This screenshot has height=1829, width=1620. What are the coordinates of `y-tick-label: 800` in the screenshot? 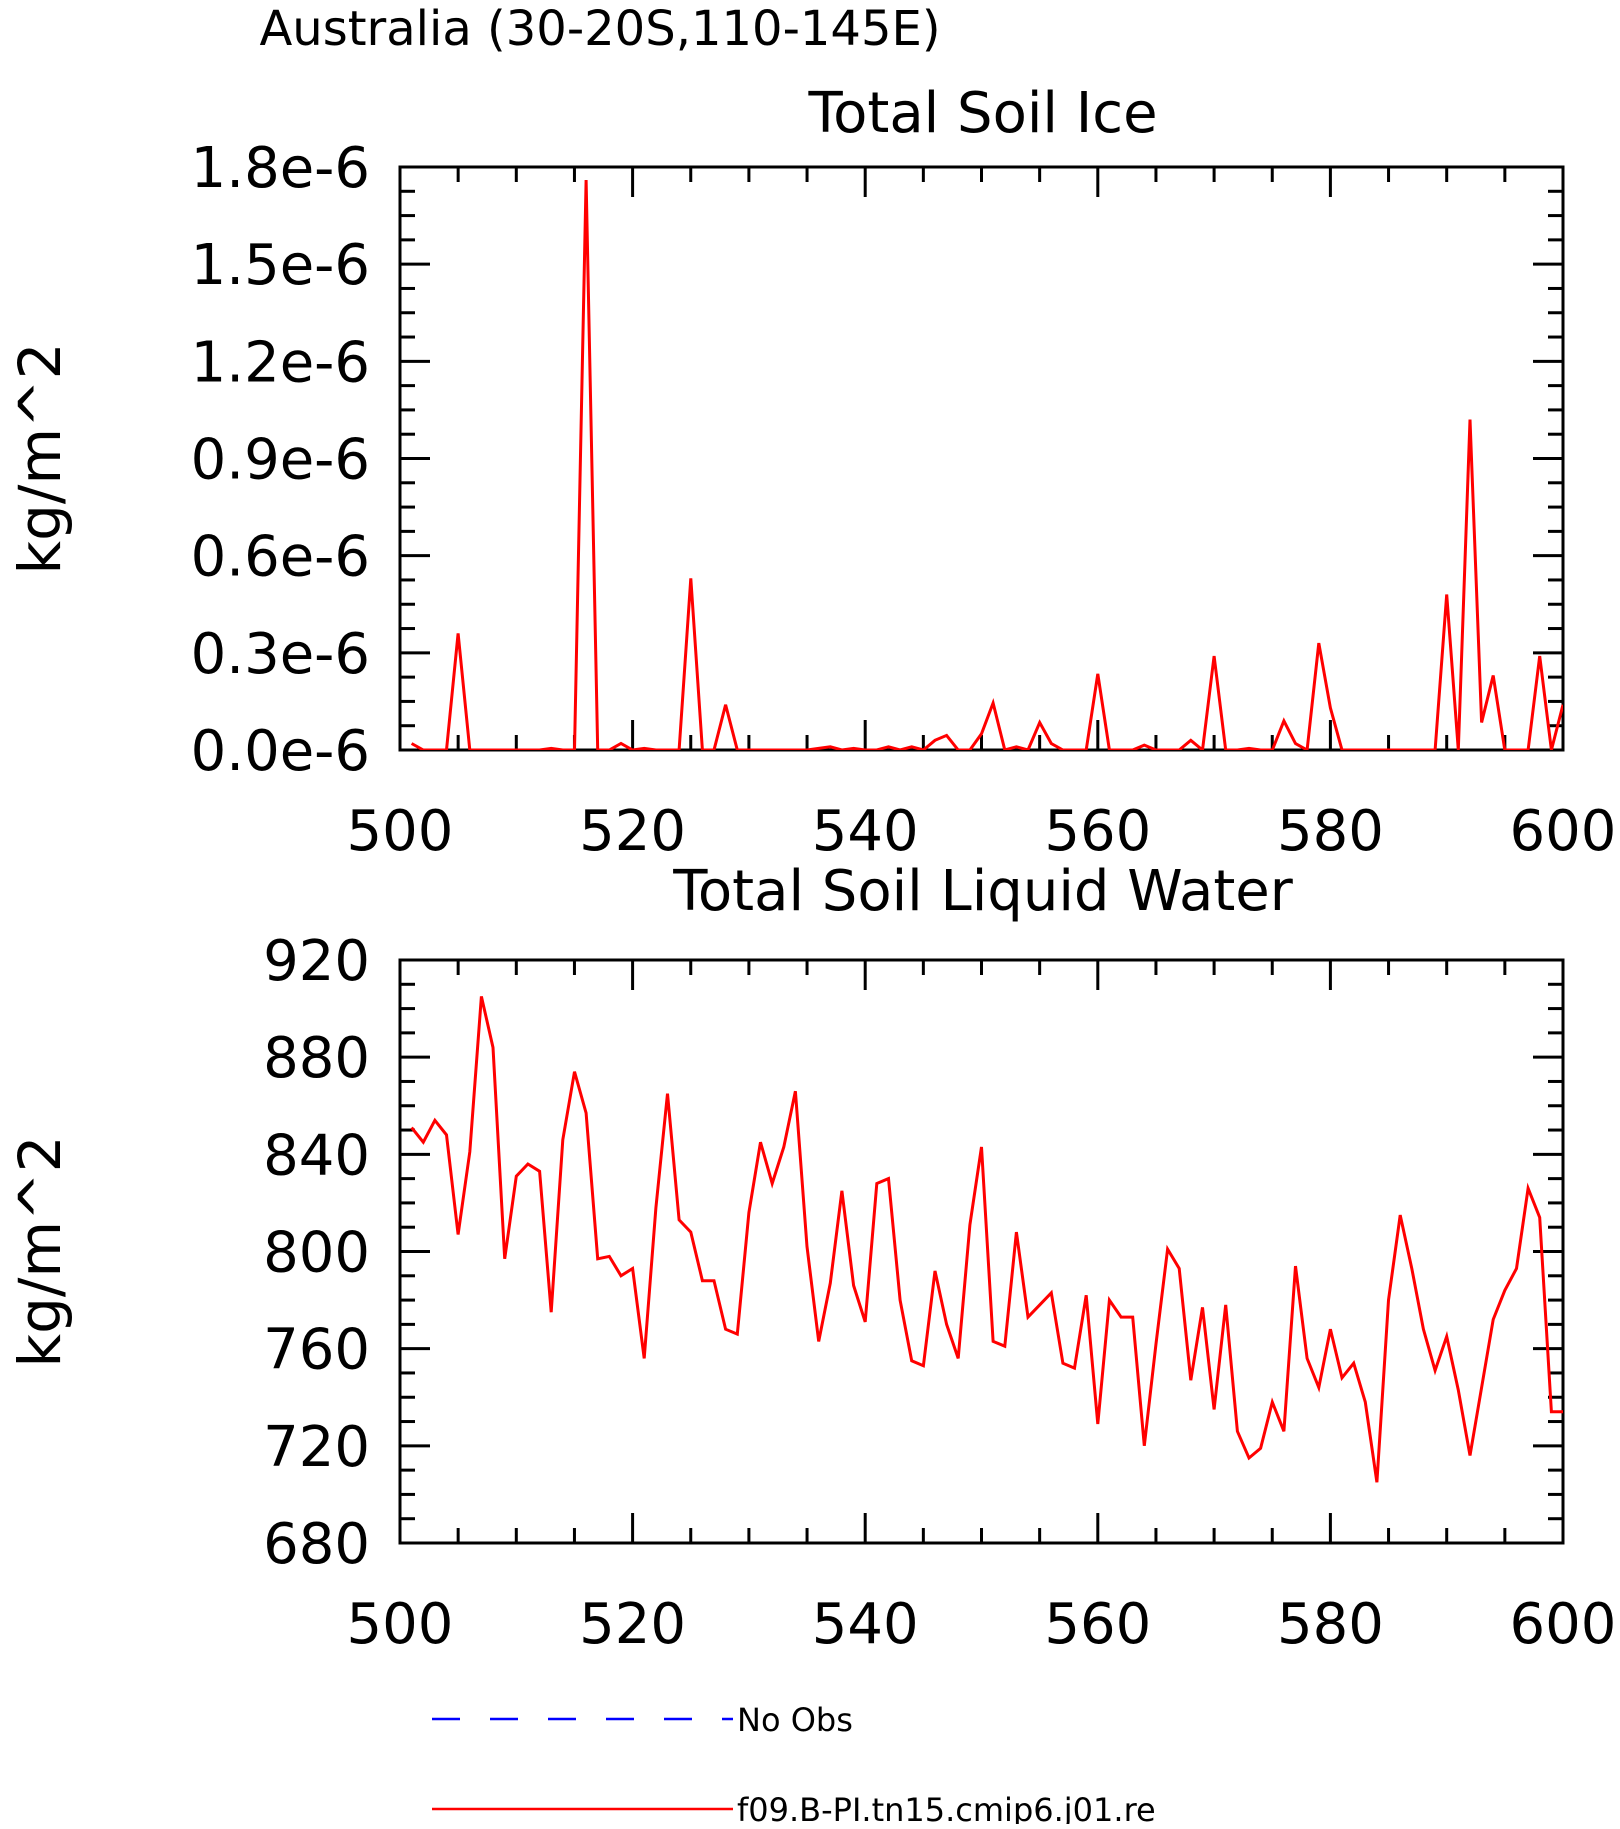 It's located at (316, 1253).